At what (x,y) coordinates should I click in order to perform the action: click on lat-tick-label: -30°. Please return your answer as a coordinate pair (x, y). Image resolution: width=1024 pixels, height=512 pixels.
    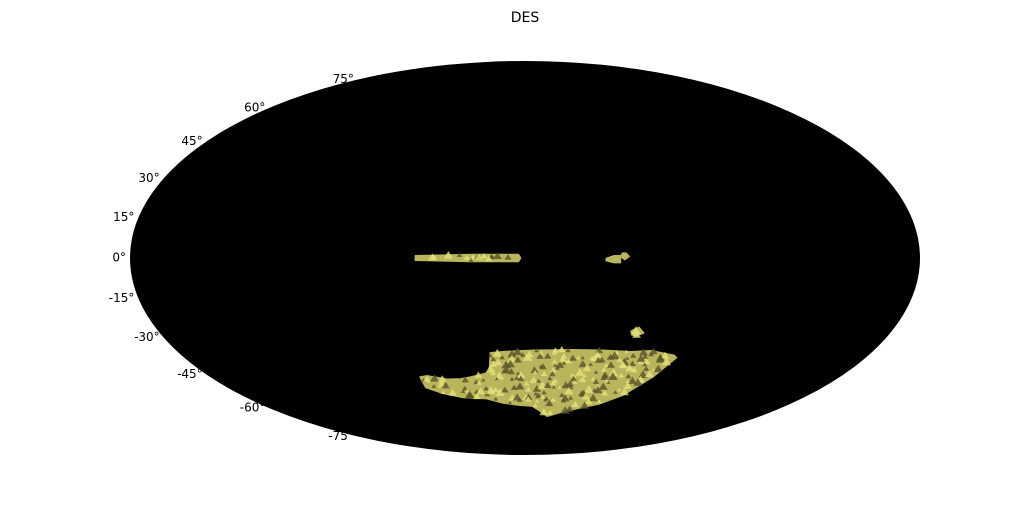
    Looking at the image, I should click on (147, 337).